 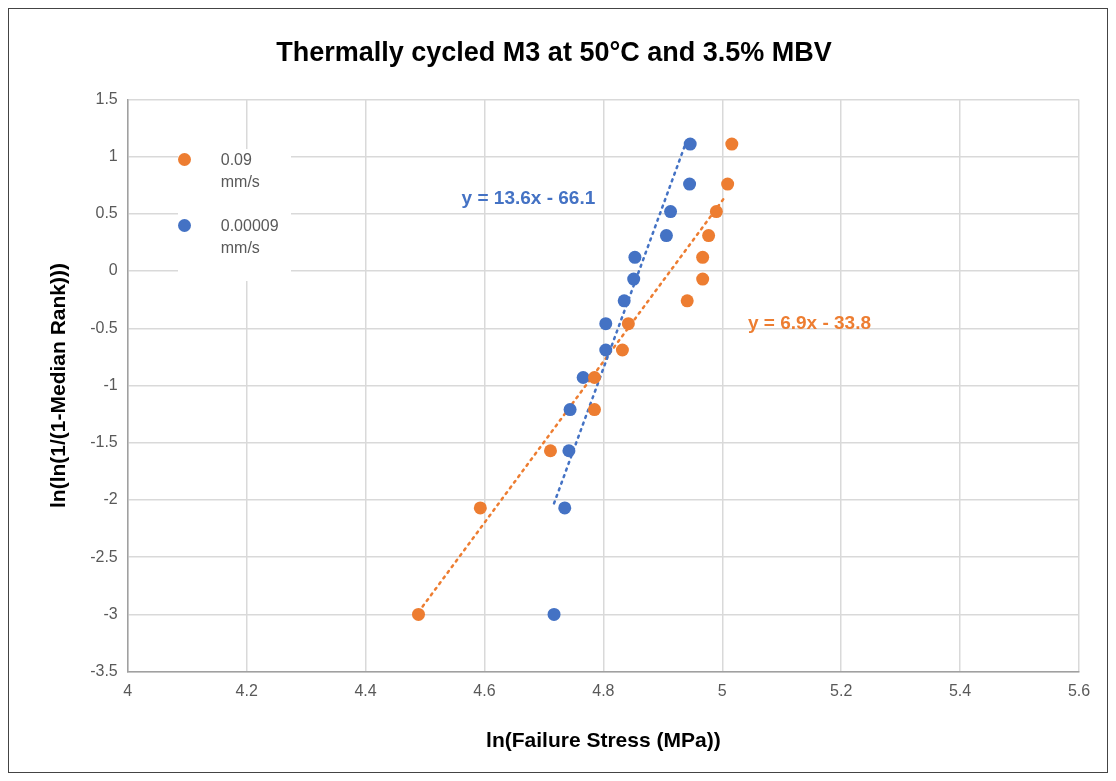 I want to click on y-tick-label: -3, so click(x=110, y=613).